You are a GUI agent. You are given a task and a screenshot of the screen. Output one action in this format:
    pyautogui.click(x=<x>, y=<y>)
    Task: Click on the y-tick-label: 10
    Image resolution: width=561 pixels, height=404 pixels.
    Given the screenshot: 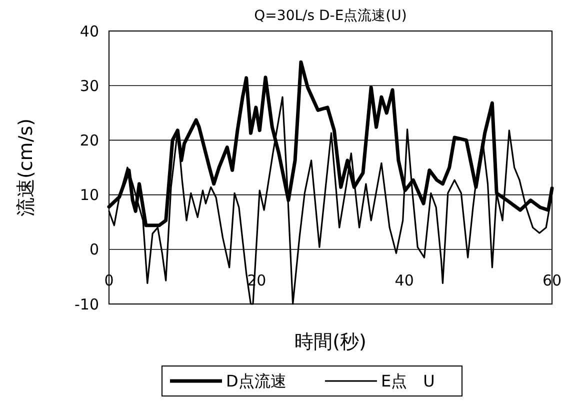 What is the action you would take?
    pyautogui.click(x=89, y=195)
    